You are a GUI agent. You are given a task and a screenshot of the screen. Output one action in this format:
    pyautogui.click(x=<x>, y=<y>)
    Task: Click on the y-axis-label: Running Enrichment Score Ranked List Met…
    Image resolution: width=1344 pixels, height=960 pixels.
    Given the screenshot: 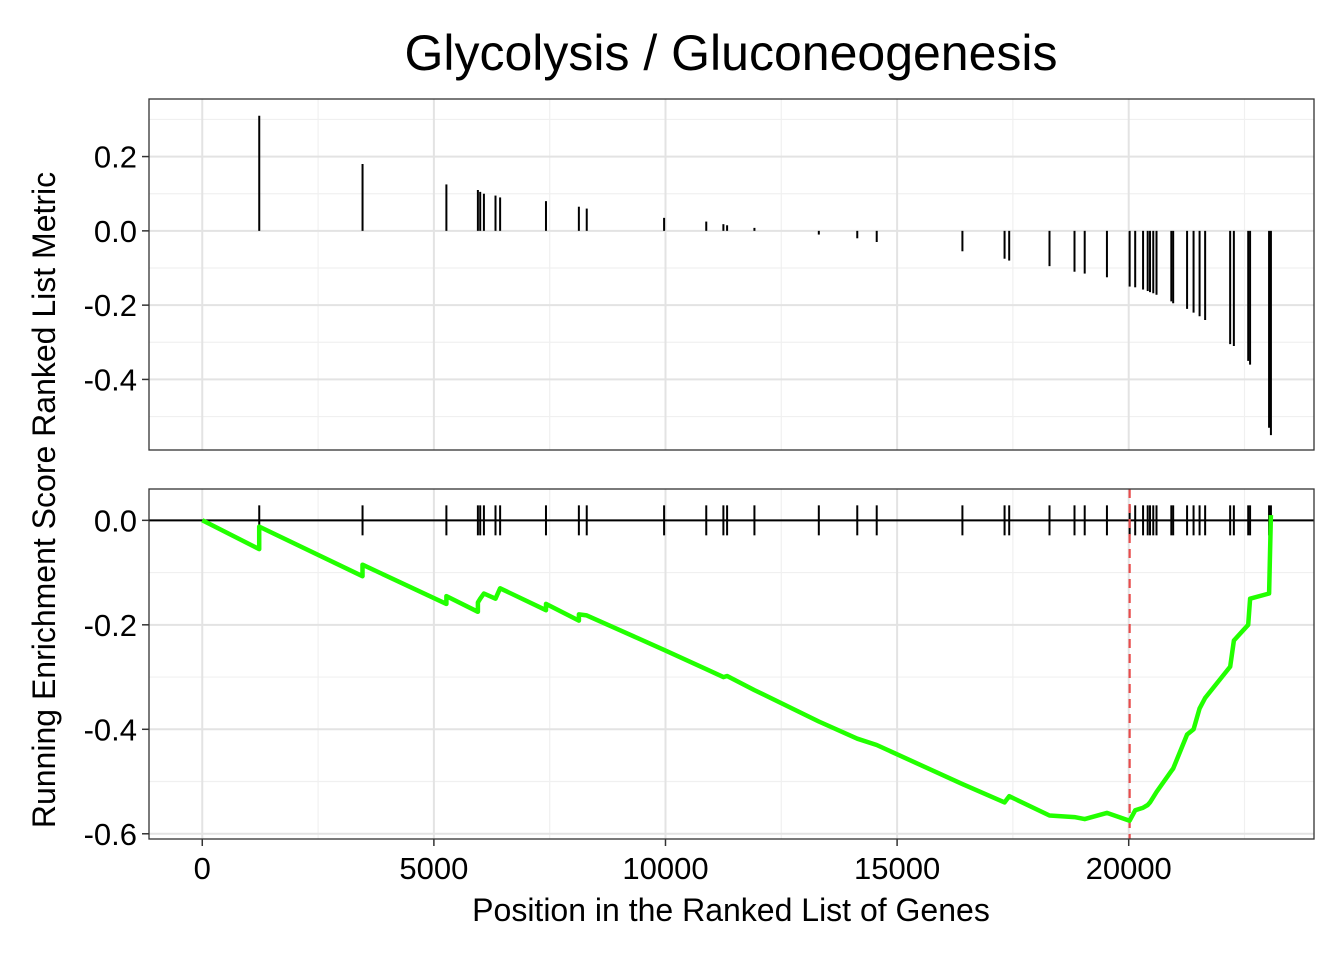 What is the action you would take?
    pyautogui.click(x=44, y=500)
    